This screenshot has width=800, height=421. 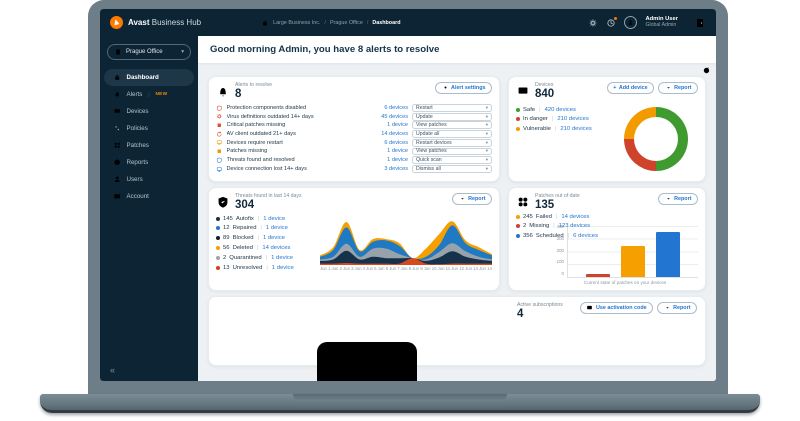 I want to click on legend-item: Safe 420 devices, so click(x=554, y=110).